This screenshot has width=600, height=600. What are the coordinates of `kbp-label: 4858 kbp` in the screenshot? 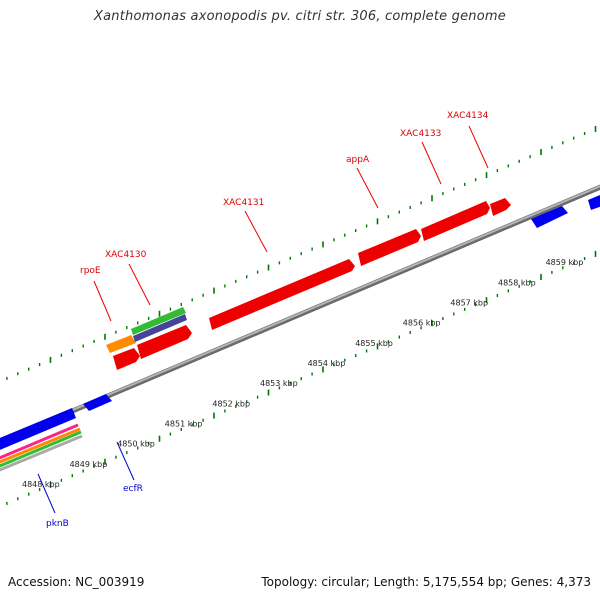 It's located at (517, 282).